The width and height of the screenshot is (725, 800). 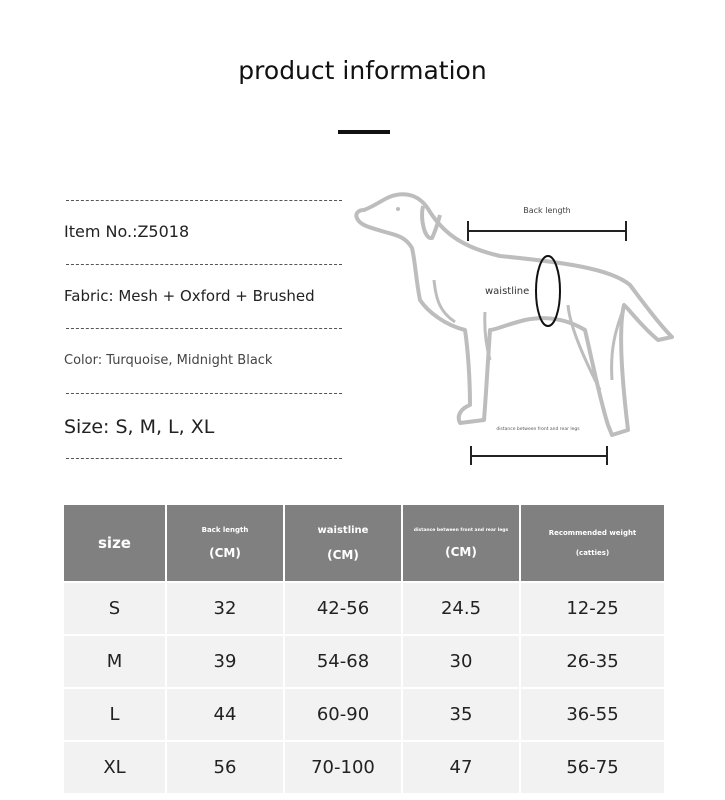 What do you see at coordinates (343, 543) in the screenshot?
I see `header-waistline: waistline (CM)` at bounding box center [343, 543].